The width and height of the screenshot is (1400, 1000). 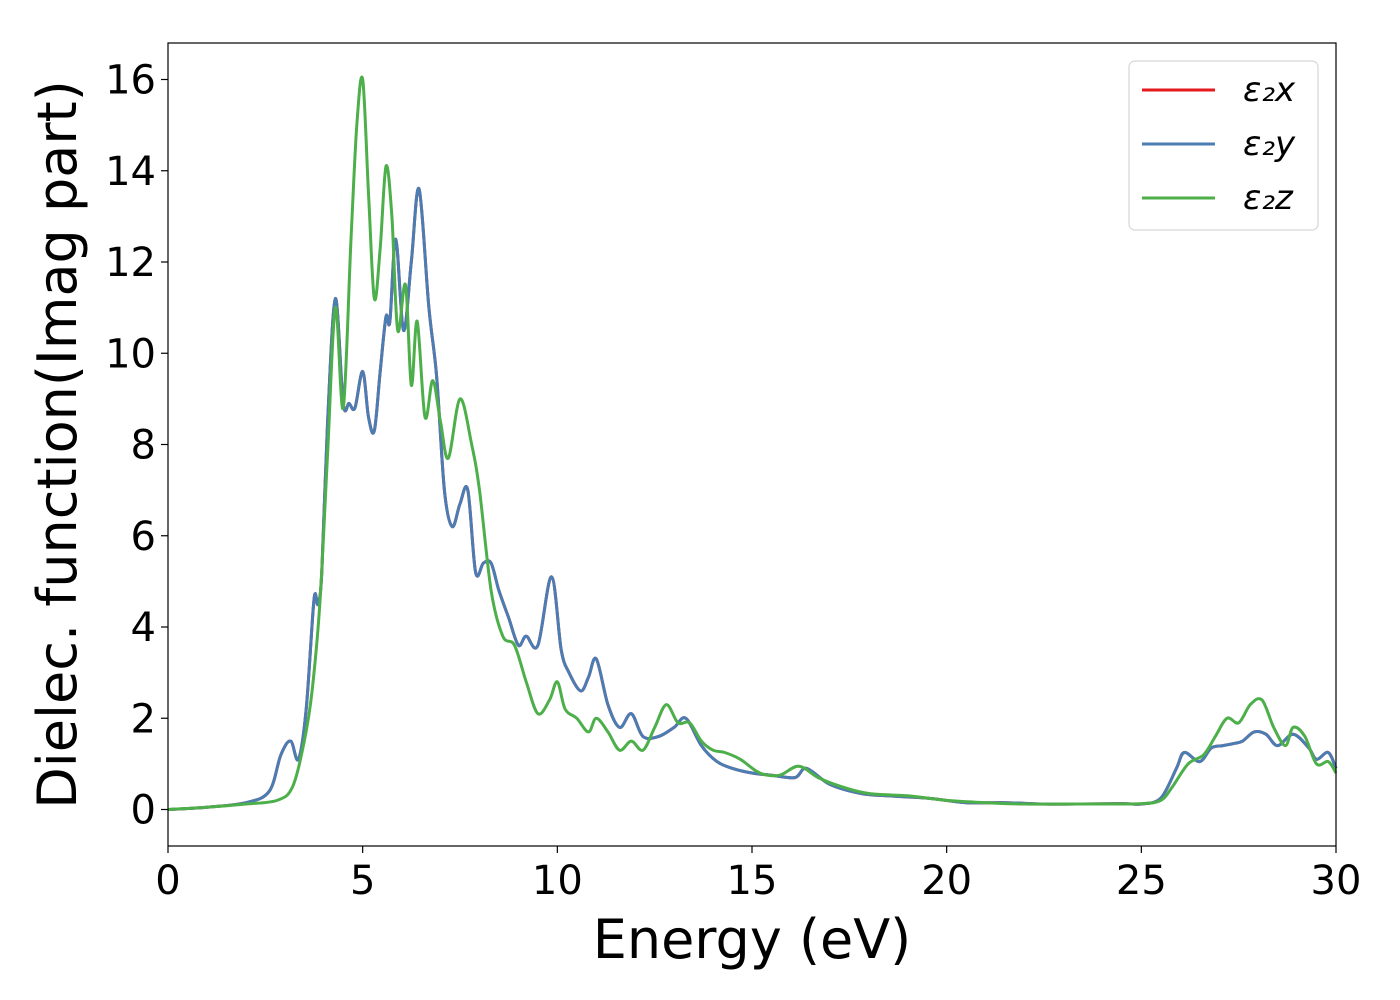 I want to click on x-tick-label: 5, so click(x=362, y=881).